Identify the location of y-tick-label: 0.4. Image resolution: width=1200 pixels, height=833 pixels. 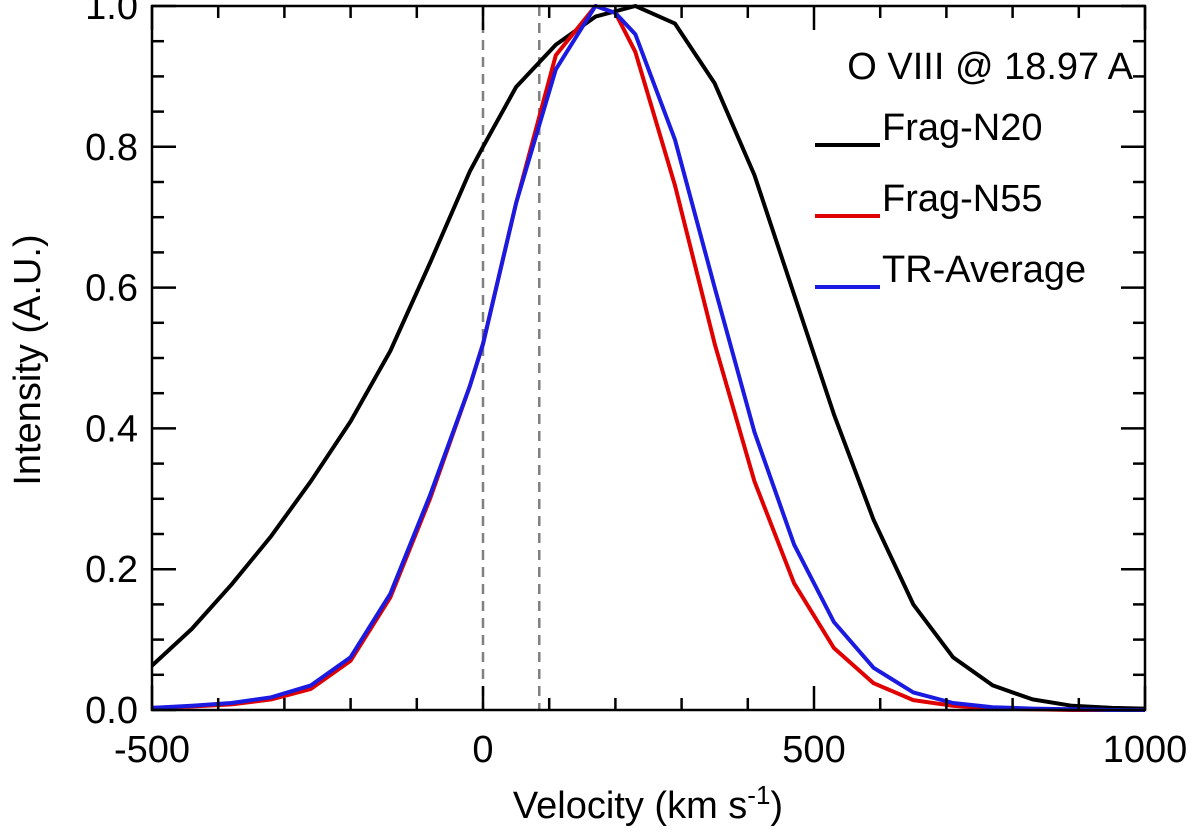
(111, 429).